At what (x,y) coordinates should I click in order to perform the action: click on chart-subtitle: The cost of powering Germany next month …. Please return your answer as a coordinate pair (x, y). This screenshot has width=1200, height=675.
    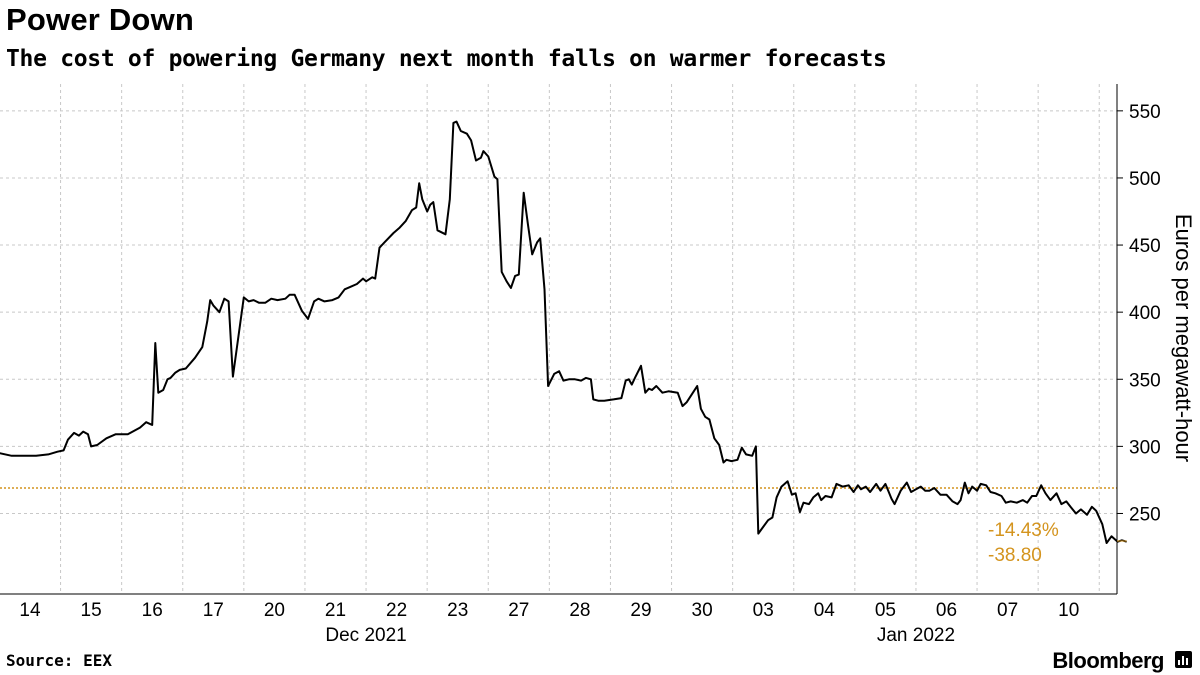
    Looking at the image, I should click on (446, 59).